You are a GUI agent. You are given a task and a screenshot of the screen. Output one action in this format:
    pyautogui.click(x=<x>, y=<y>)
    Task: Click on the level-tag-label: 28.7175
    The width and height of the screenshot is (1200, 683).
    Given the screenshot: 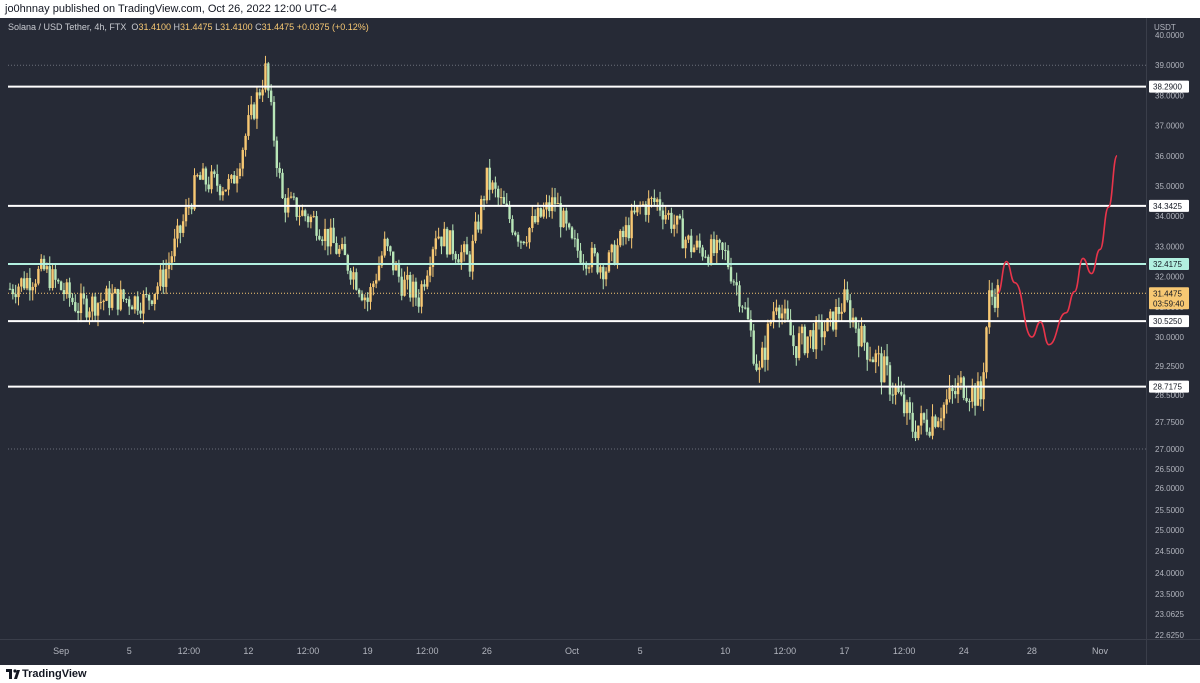 What is the action you would take?
    pyautogui.click(x=1167, y=387)
    